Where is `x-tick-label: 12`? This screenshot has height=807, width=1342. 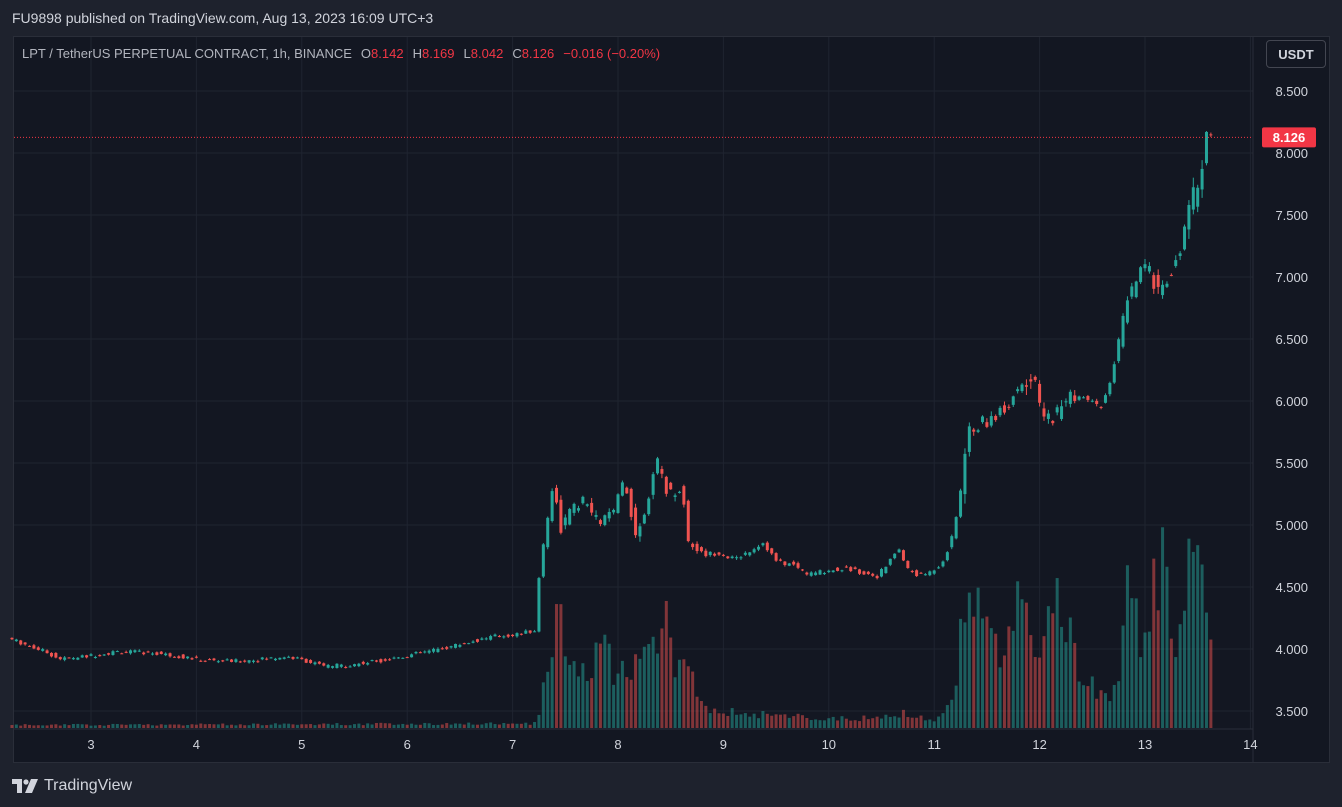 x-tick-label: 12 is located at coordinates (1039, 744).